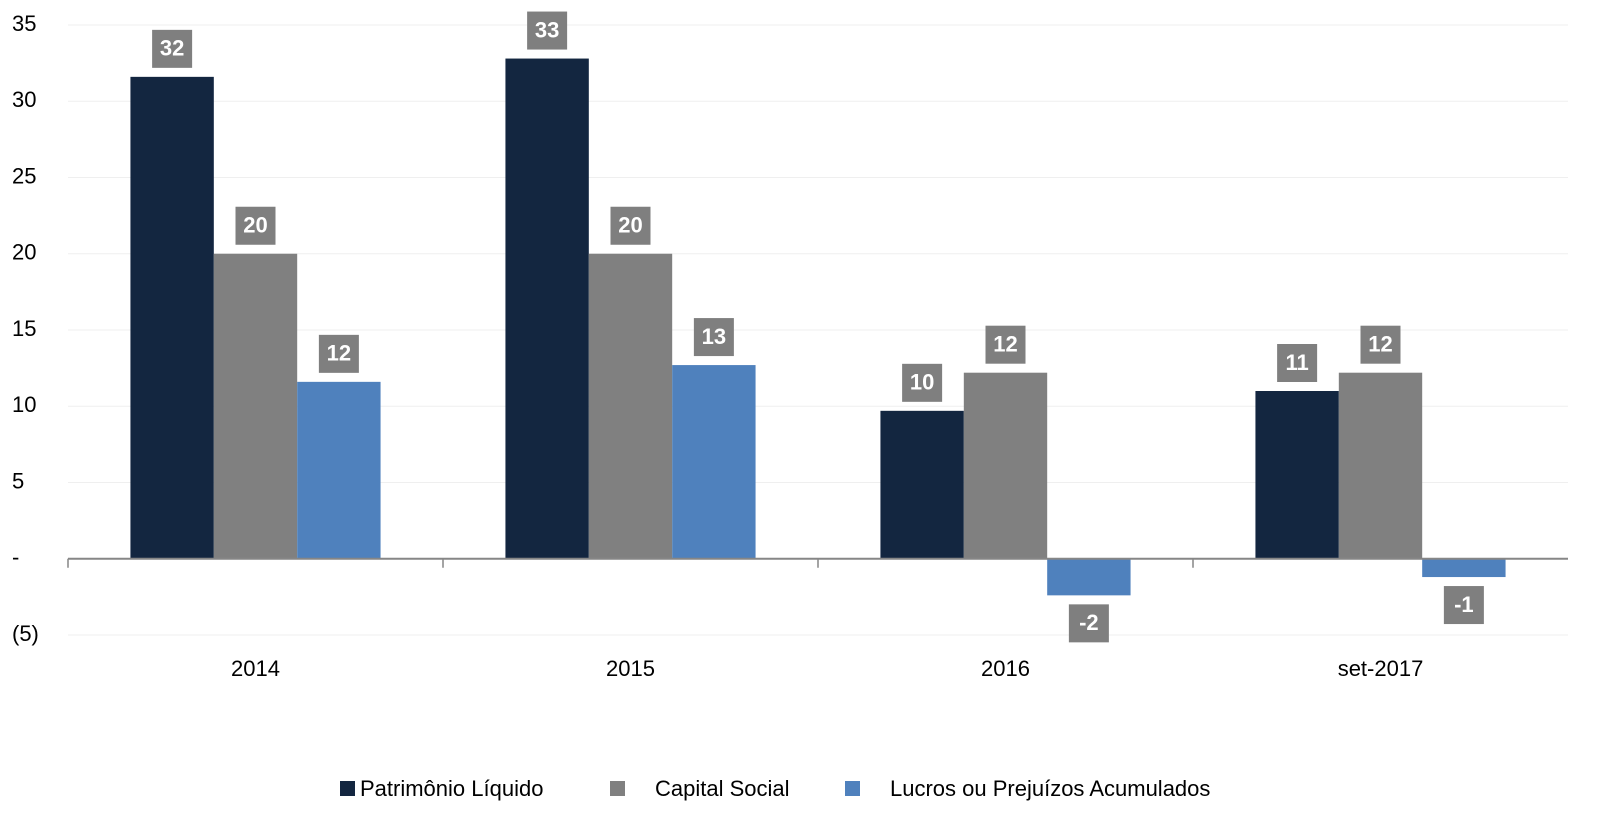  Describe the element at coordinates (722, 788) in the screenshot. I see `legend-label: Capital Social` at that location.